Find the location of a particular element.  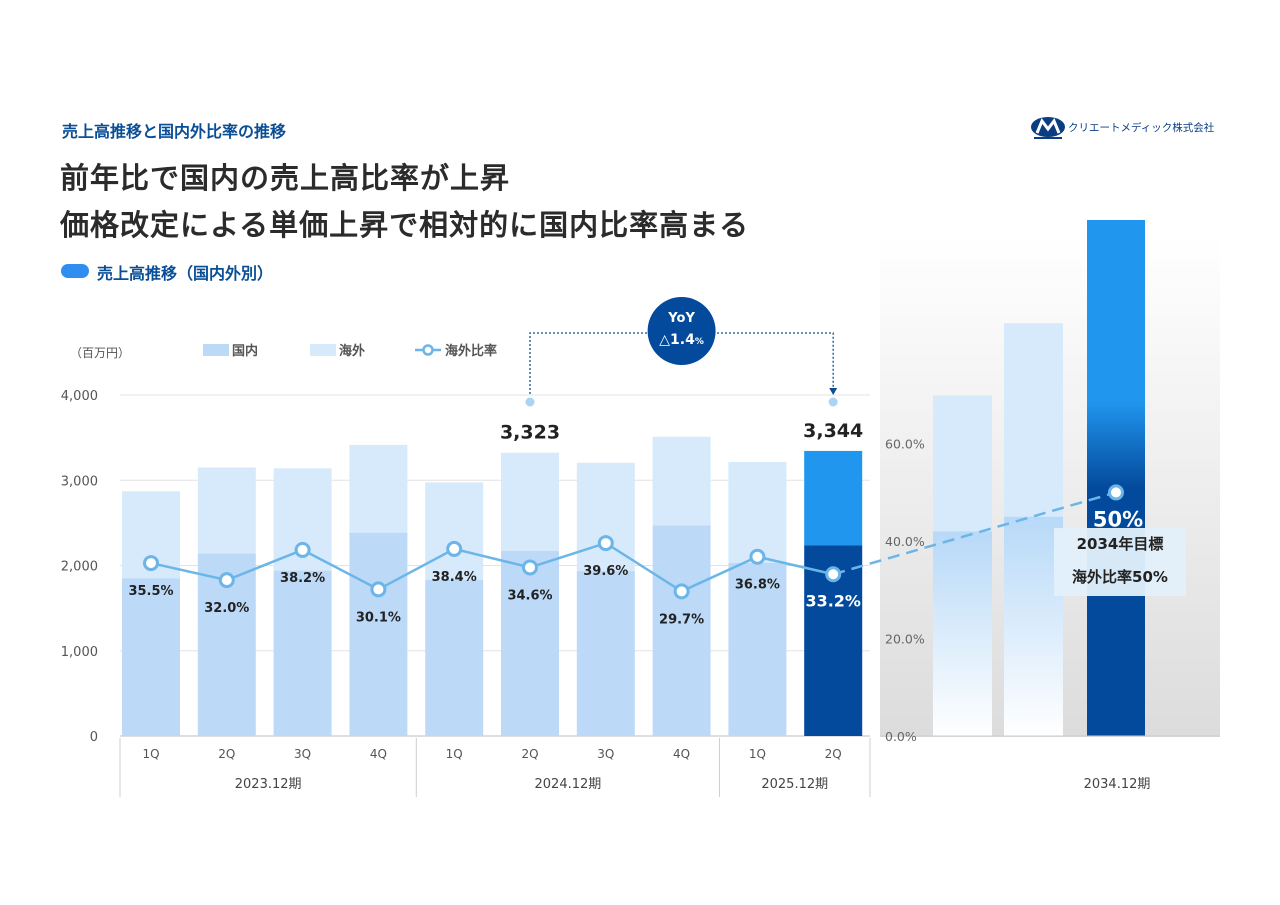

section-label: 売上高推移（国内外別） is located at coordinates (185, 273).